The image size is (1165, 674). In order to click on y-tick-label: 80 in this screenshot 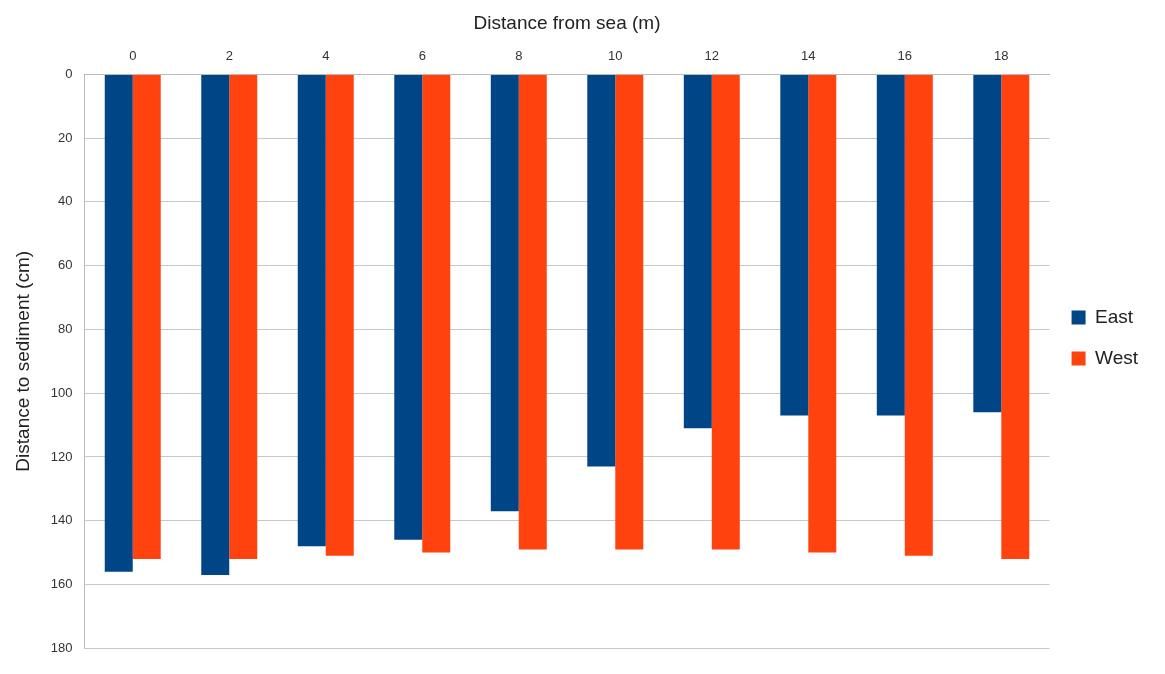, I will do `click(65, 328)`.